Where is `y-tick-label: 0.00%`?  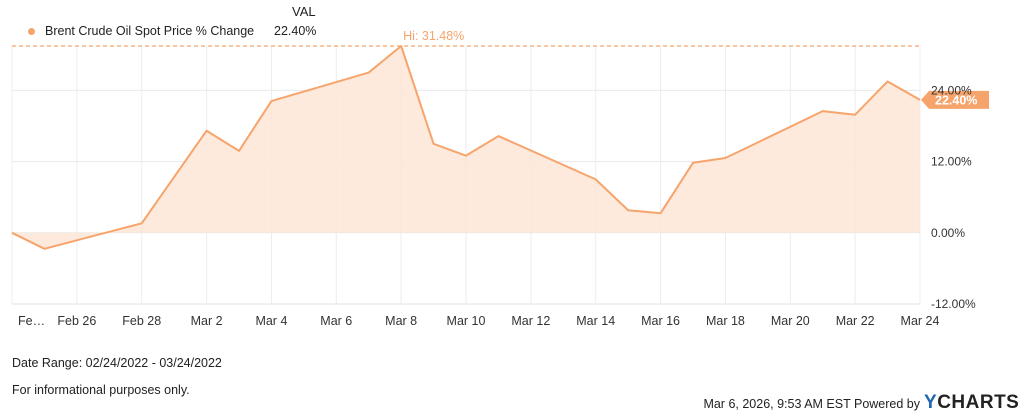 y-tick-label: 0.00% is located at coordinates (948, 233).